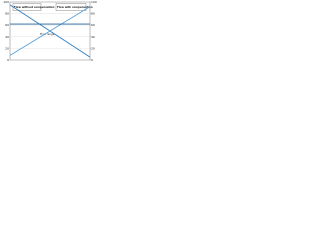 Image resolution: width=320 pixels, height=240 pixels. I want to click on y2-tick-label: 100, so click(94, 2).